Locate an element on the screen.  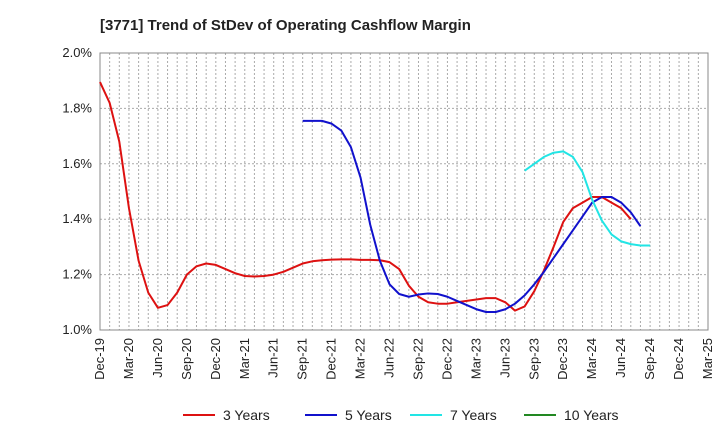
legend-label-7-years: 7 Years is located at coordinates (473, 415).